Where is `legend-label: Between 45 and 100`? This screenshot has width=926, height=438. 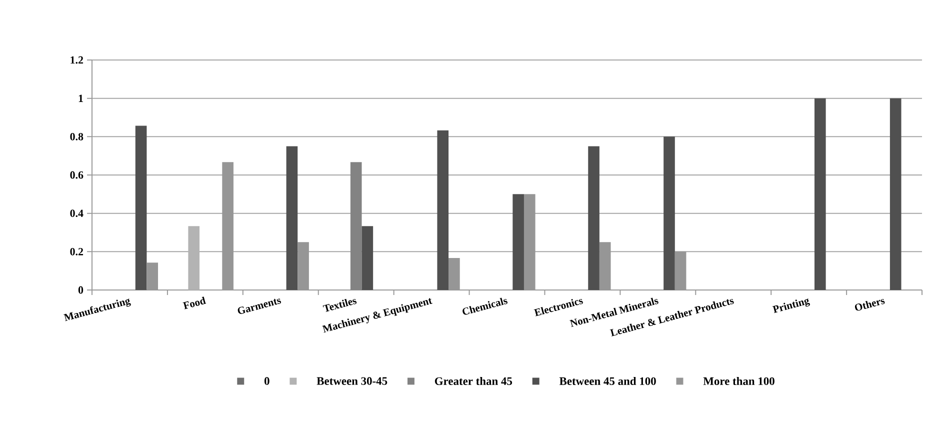 legend-label: Between 45 and 100 is located at coordinates (607, 381).